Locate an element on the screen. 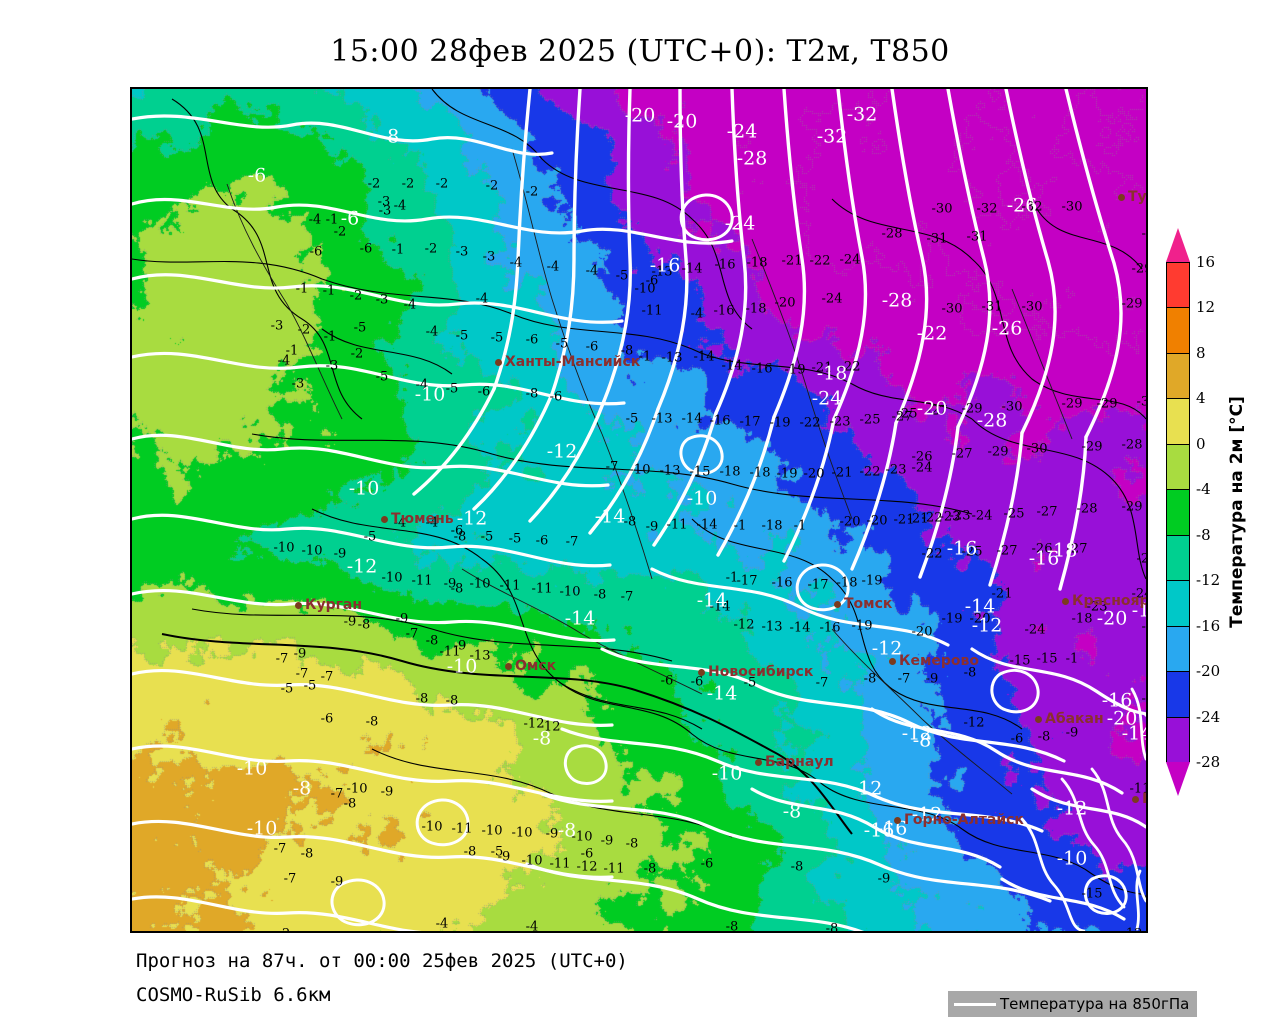  colorbar-title: Температура на 2м [°C] is located at coordinates (1237, 512).